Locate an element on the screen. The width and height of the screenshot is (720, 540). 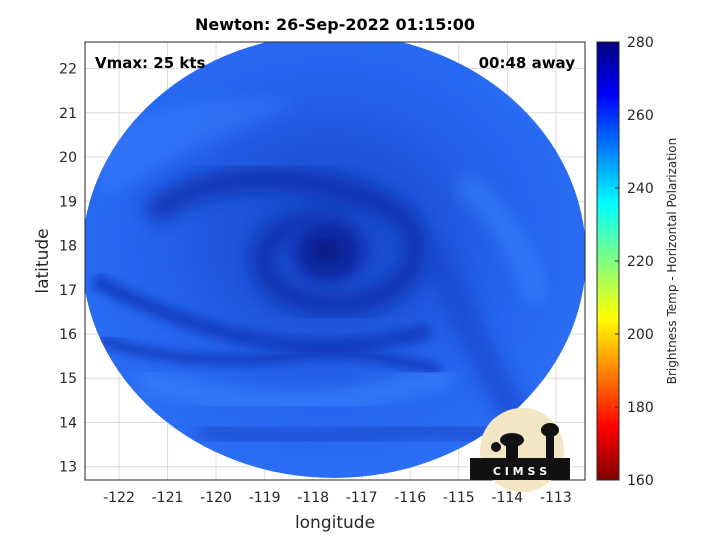
x-tick-label: -122 is located at coordinates (119, 498).